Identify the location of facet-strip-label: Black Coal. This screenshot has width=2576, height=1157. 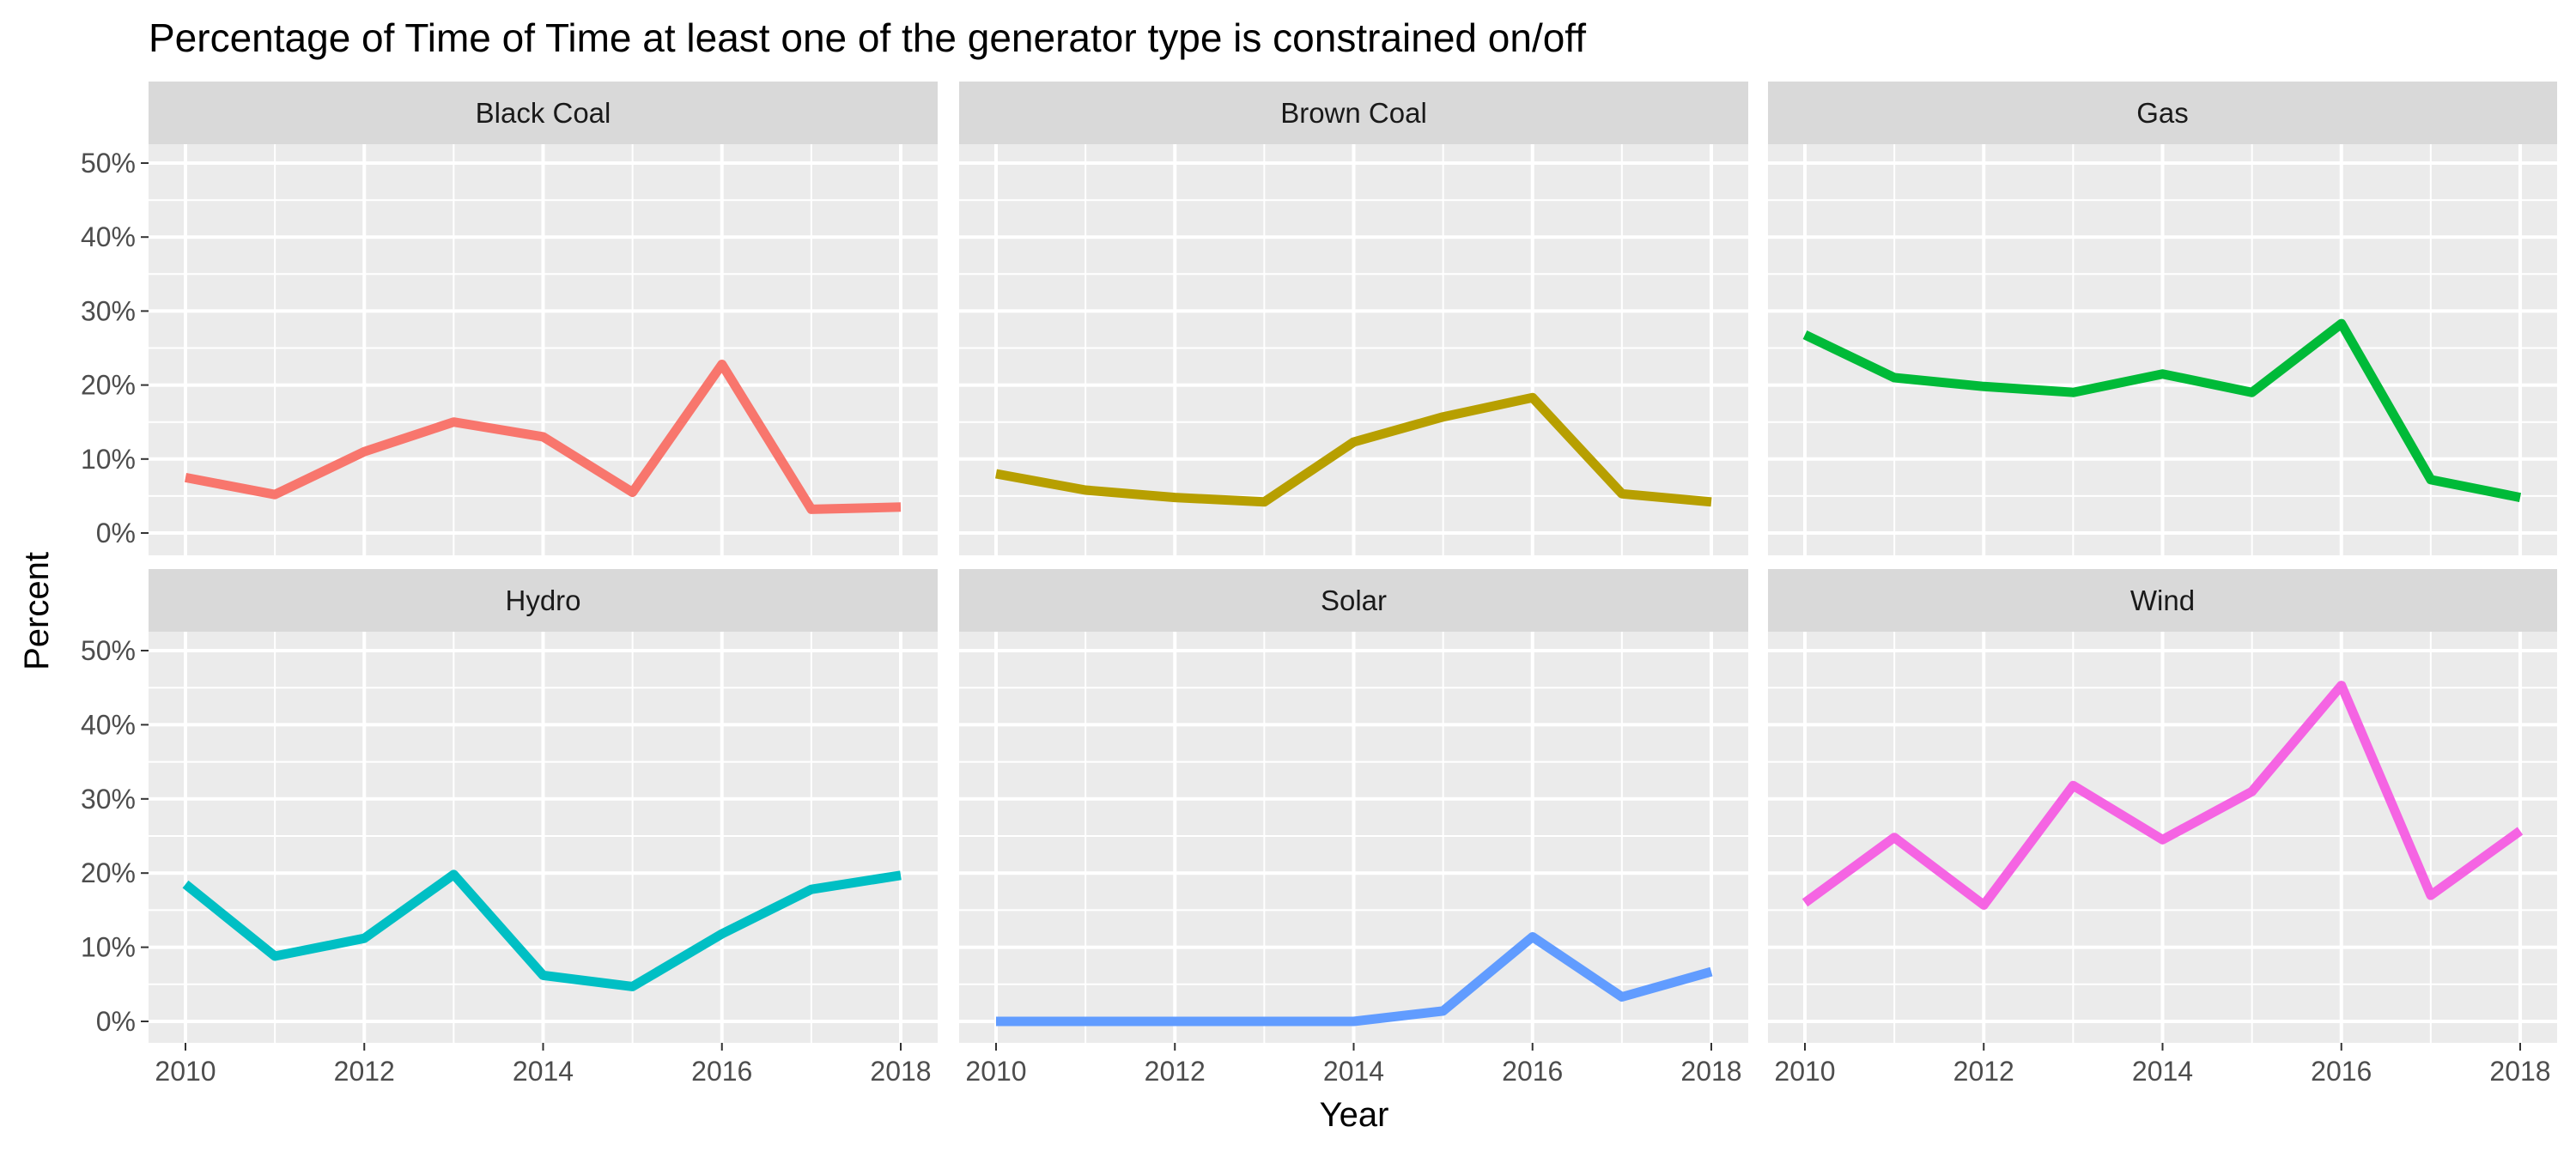
(543, 113).